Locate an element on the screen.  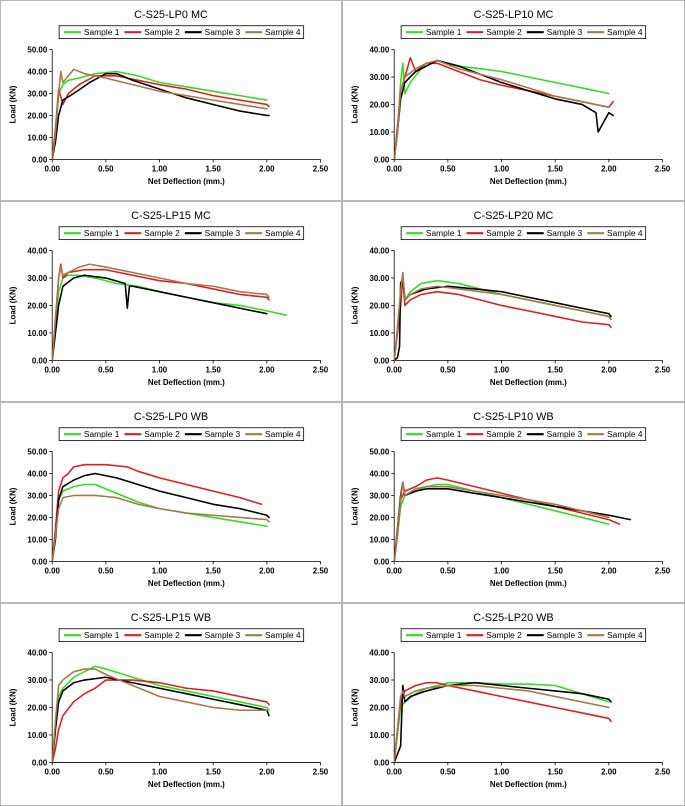
legend-box is located at coordinates (523, 233).